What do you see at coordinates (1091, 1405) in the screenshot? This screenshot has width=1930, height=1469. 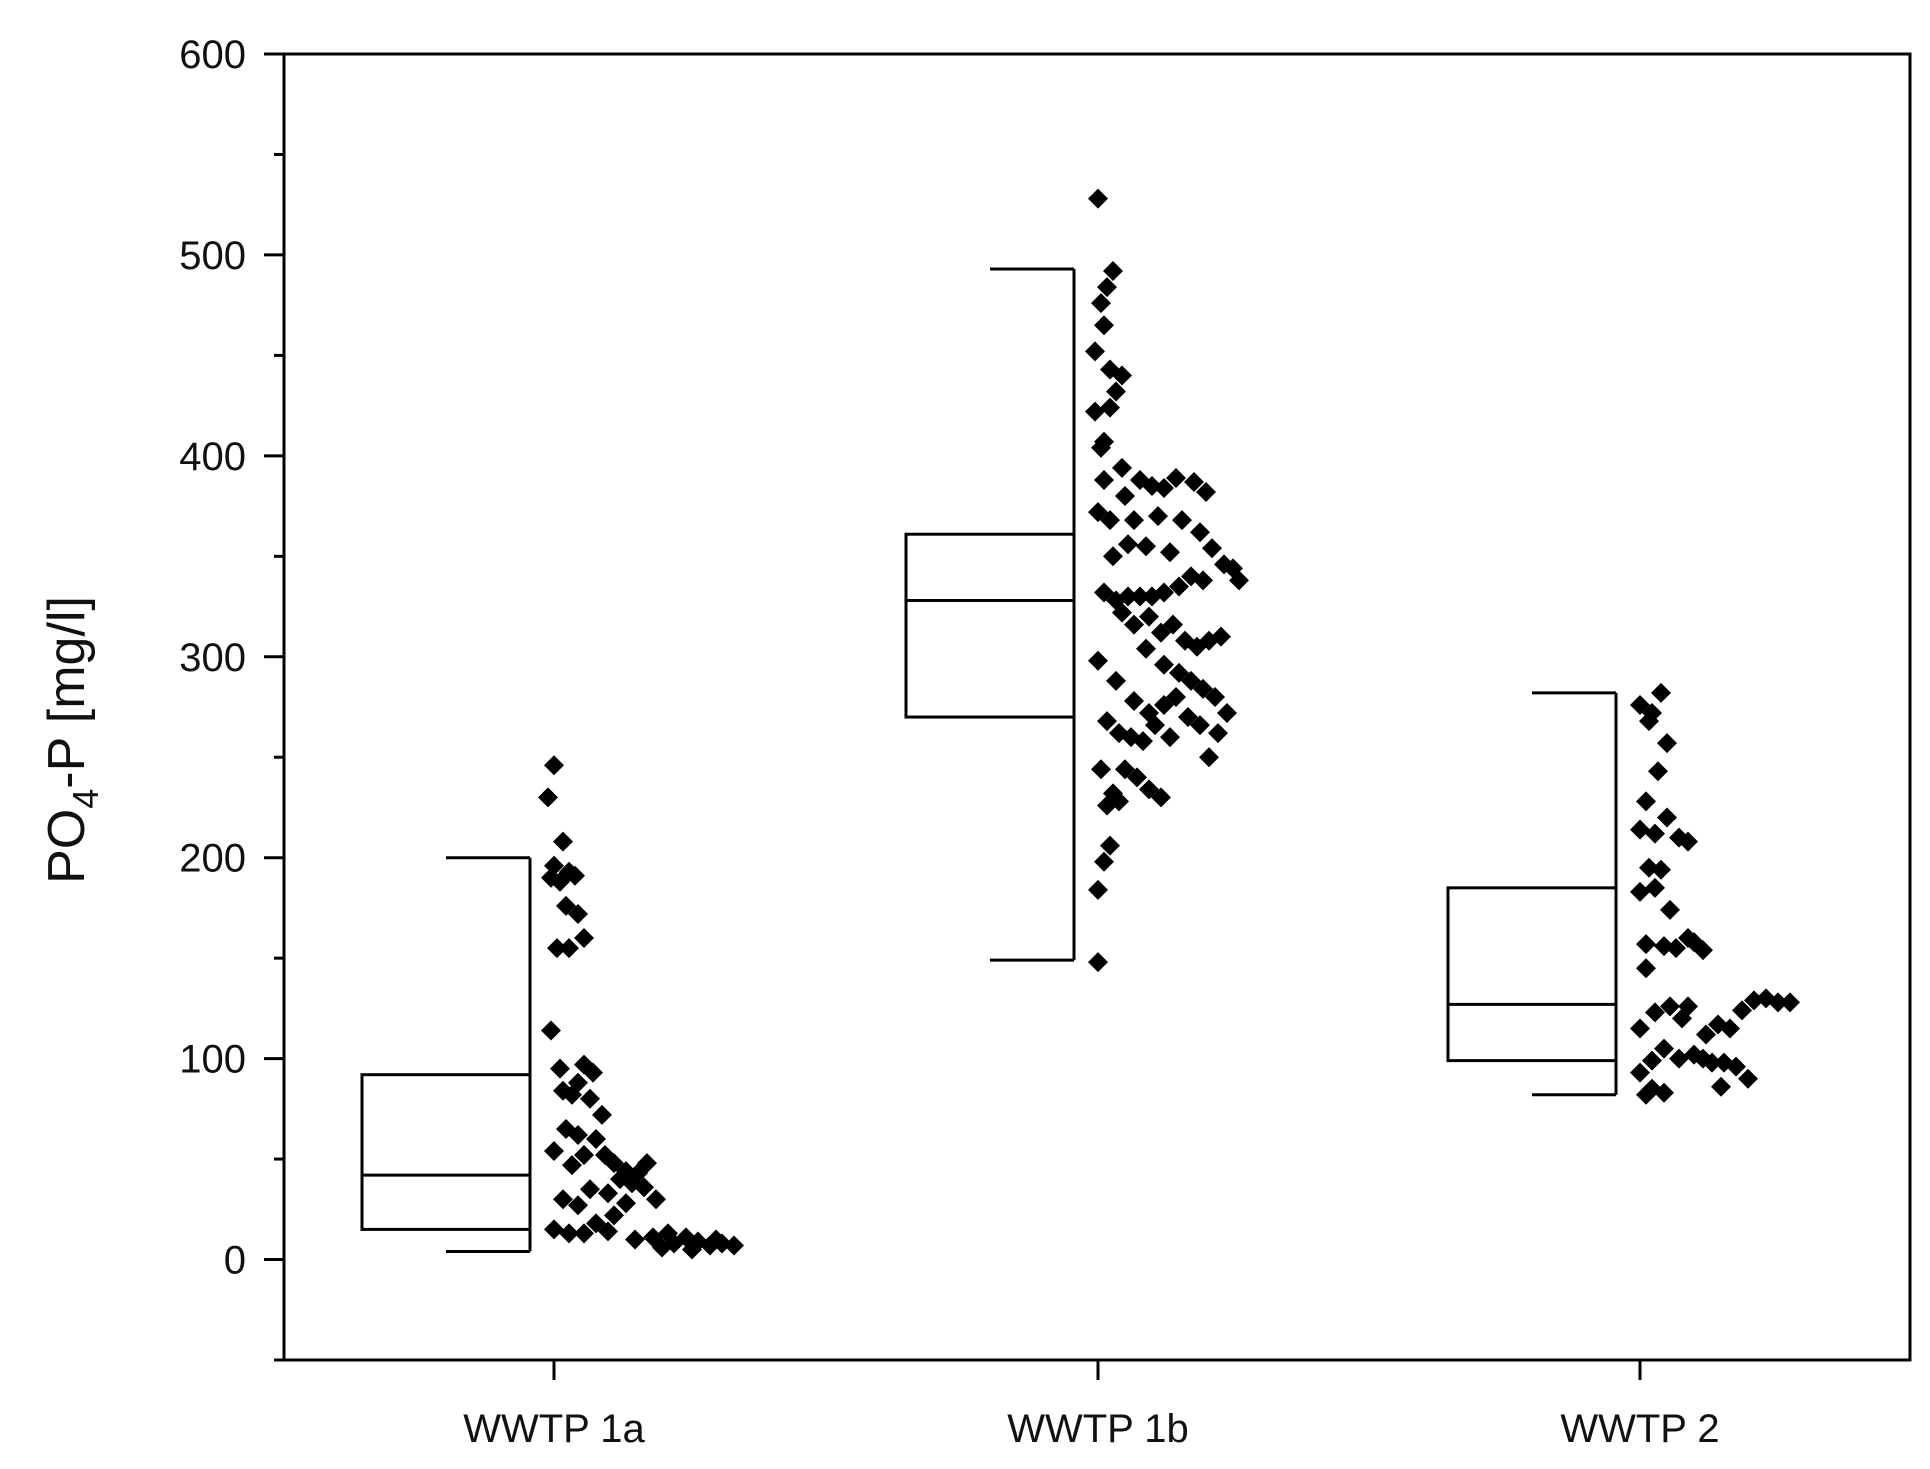 I see `x-axis: WWTP 1a WWTP 1b WWTP 2` at bounding box center [1091, 1405].